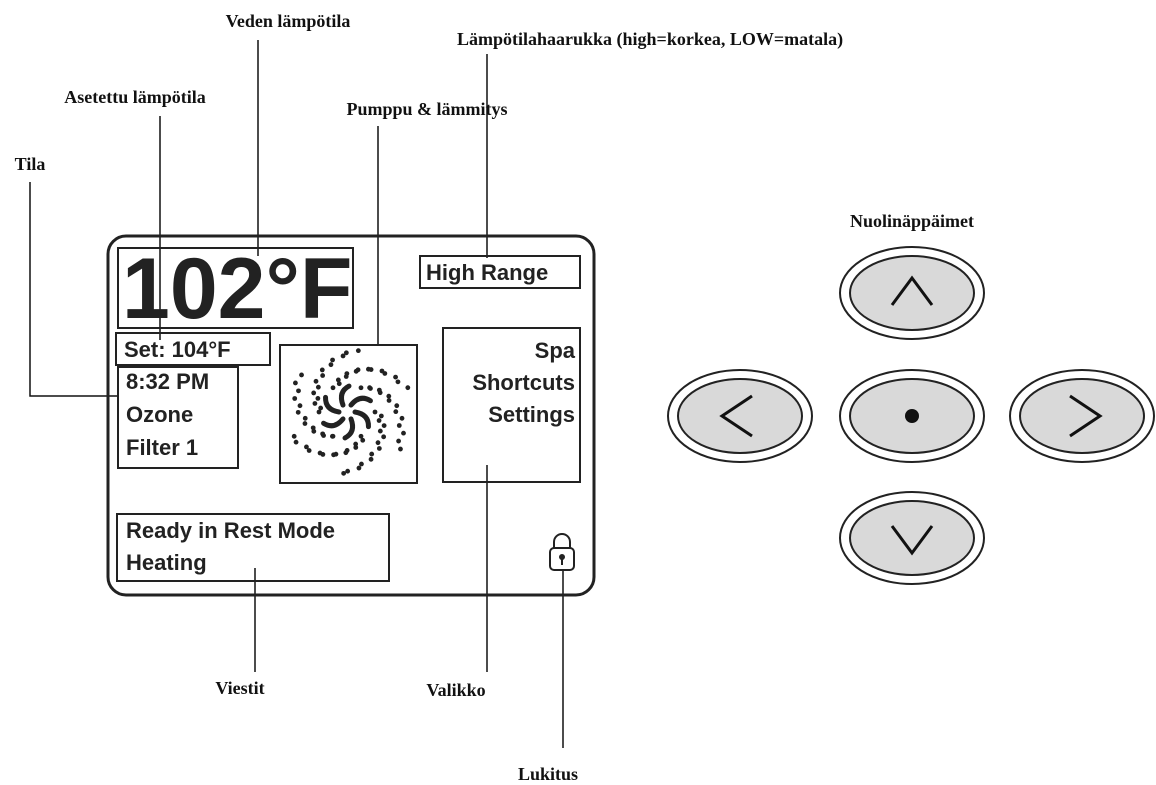 Image resolution: width=1156 pixels, height=785 pixels. Describe the element at coordinates (159, 414) in the screenshot. I see `status: Ozone` at that location.